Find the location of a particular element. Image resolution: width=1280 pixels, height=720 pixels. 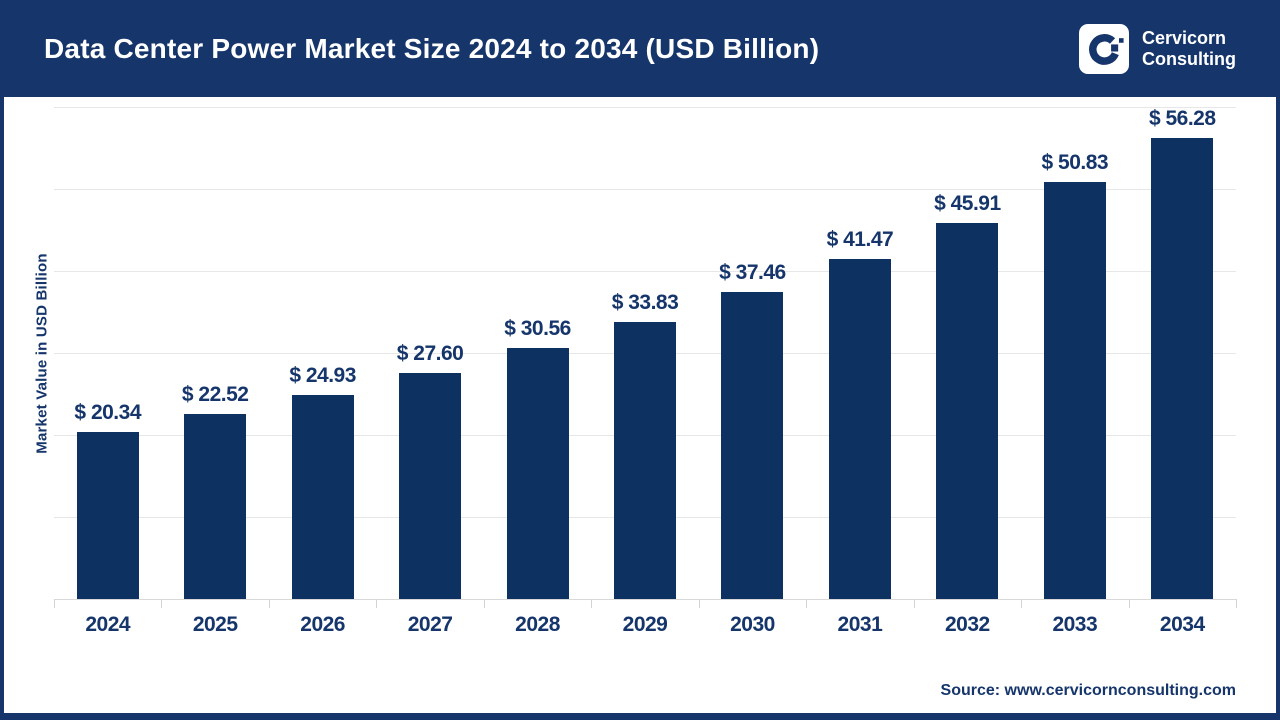

bar-value-label: $ 24.93 is located at coordinates (322, 375).